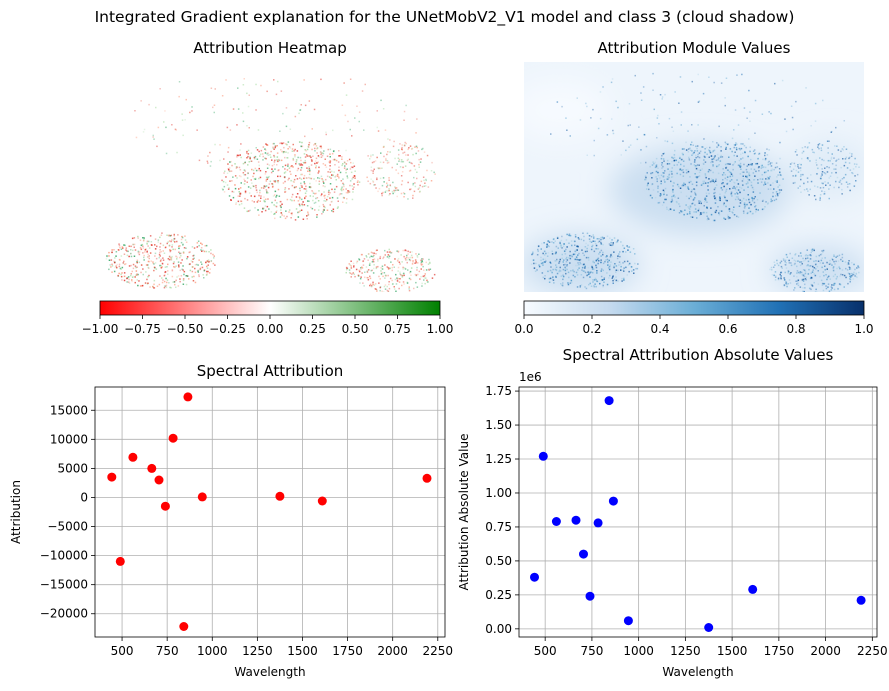  Describe the element at coordinates (72, 468) in the screenshot. I see `spectral-ytick-label: 5000` at that location.